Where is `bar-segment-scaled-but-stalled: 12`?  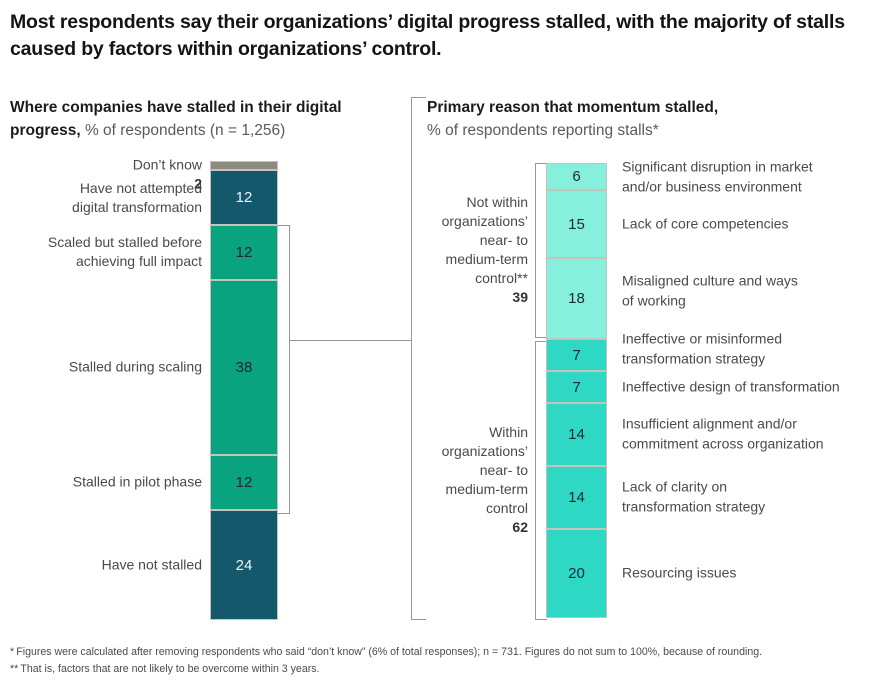
bar-segment-scaled-but-stalled: 12 is located at coordinates (244, 252).